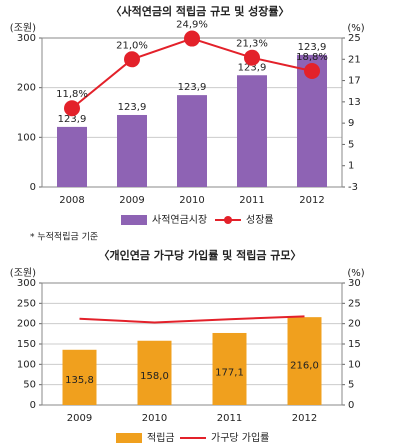  What do you see at coordinates (192, 319) in the screenshot?
I see `line` at bounding box center [192, 319].